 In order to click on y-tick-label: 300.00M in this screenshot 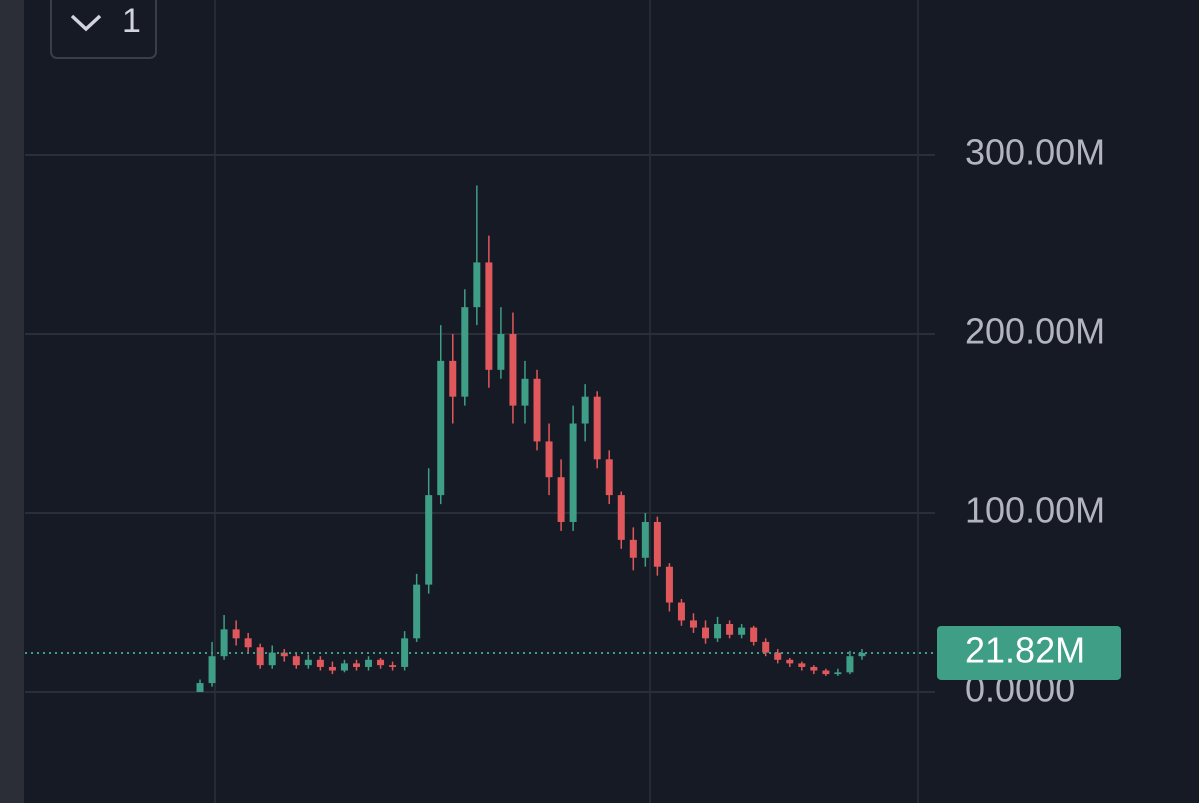, I will do `click(1035, 152)`.